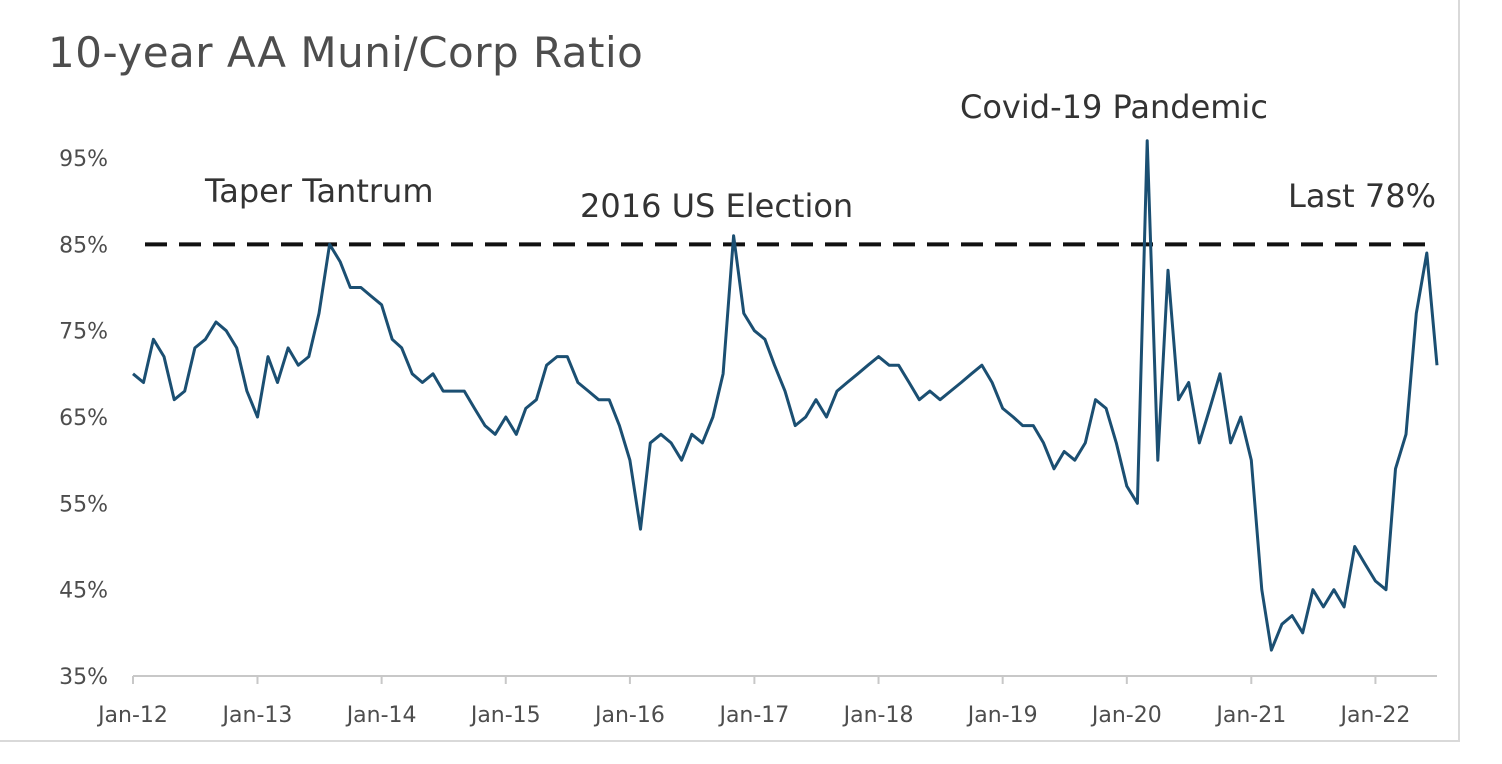 Image resolution: width=1502 pixels, height=764 pixels. What do you see at coordinates (318, 191) in the screenshot?
I see `annotation-label: Taper Tantrum` at bounding box center [318, 191].